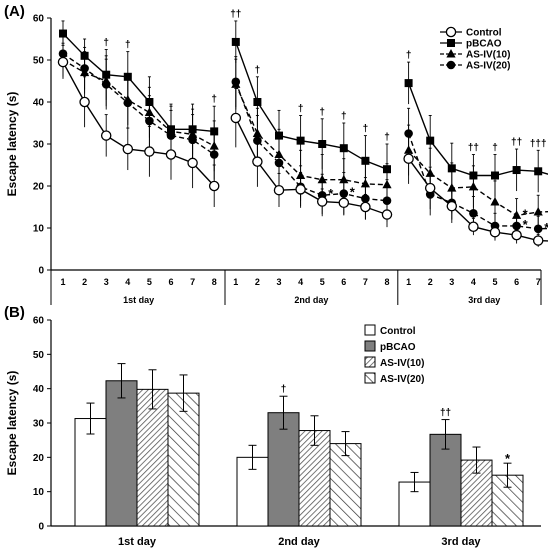 The width and height of the screenshot is (548, 550). What do you see at coordinates (39, 458) in the screenshot?
I see `y-tick-label: 20` at bounding box center [39, 458].